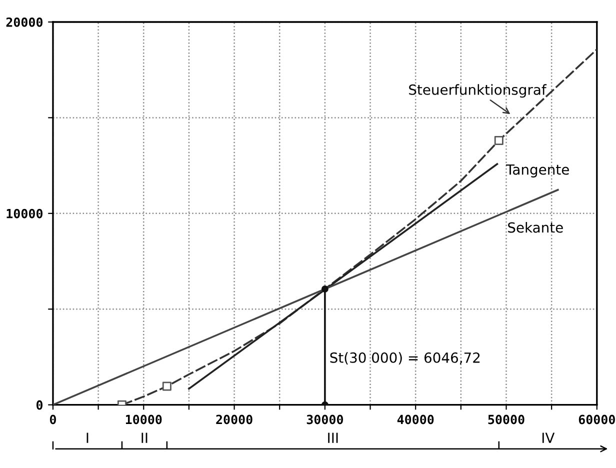  I want to click on text: II, so click(145, 437).